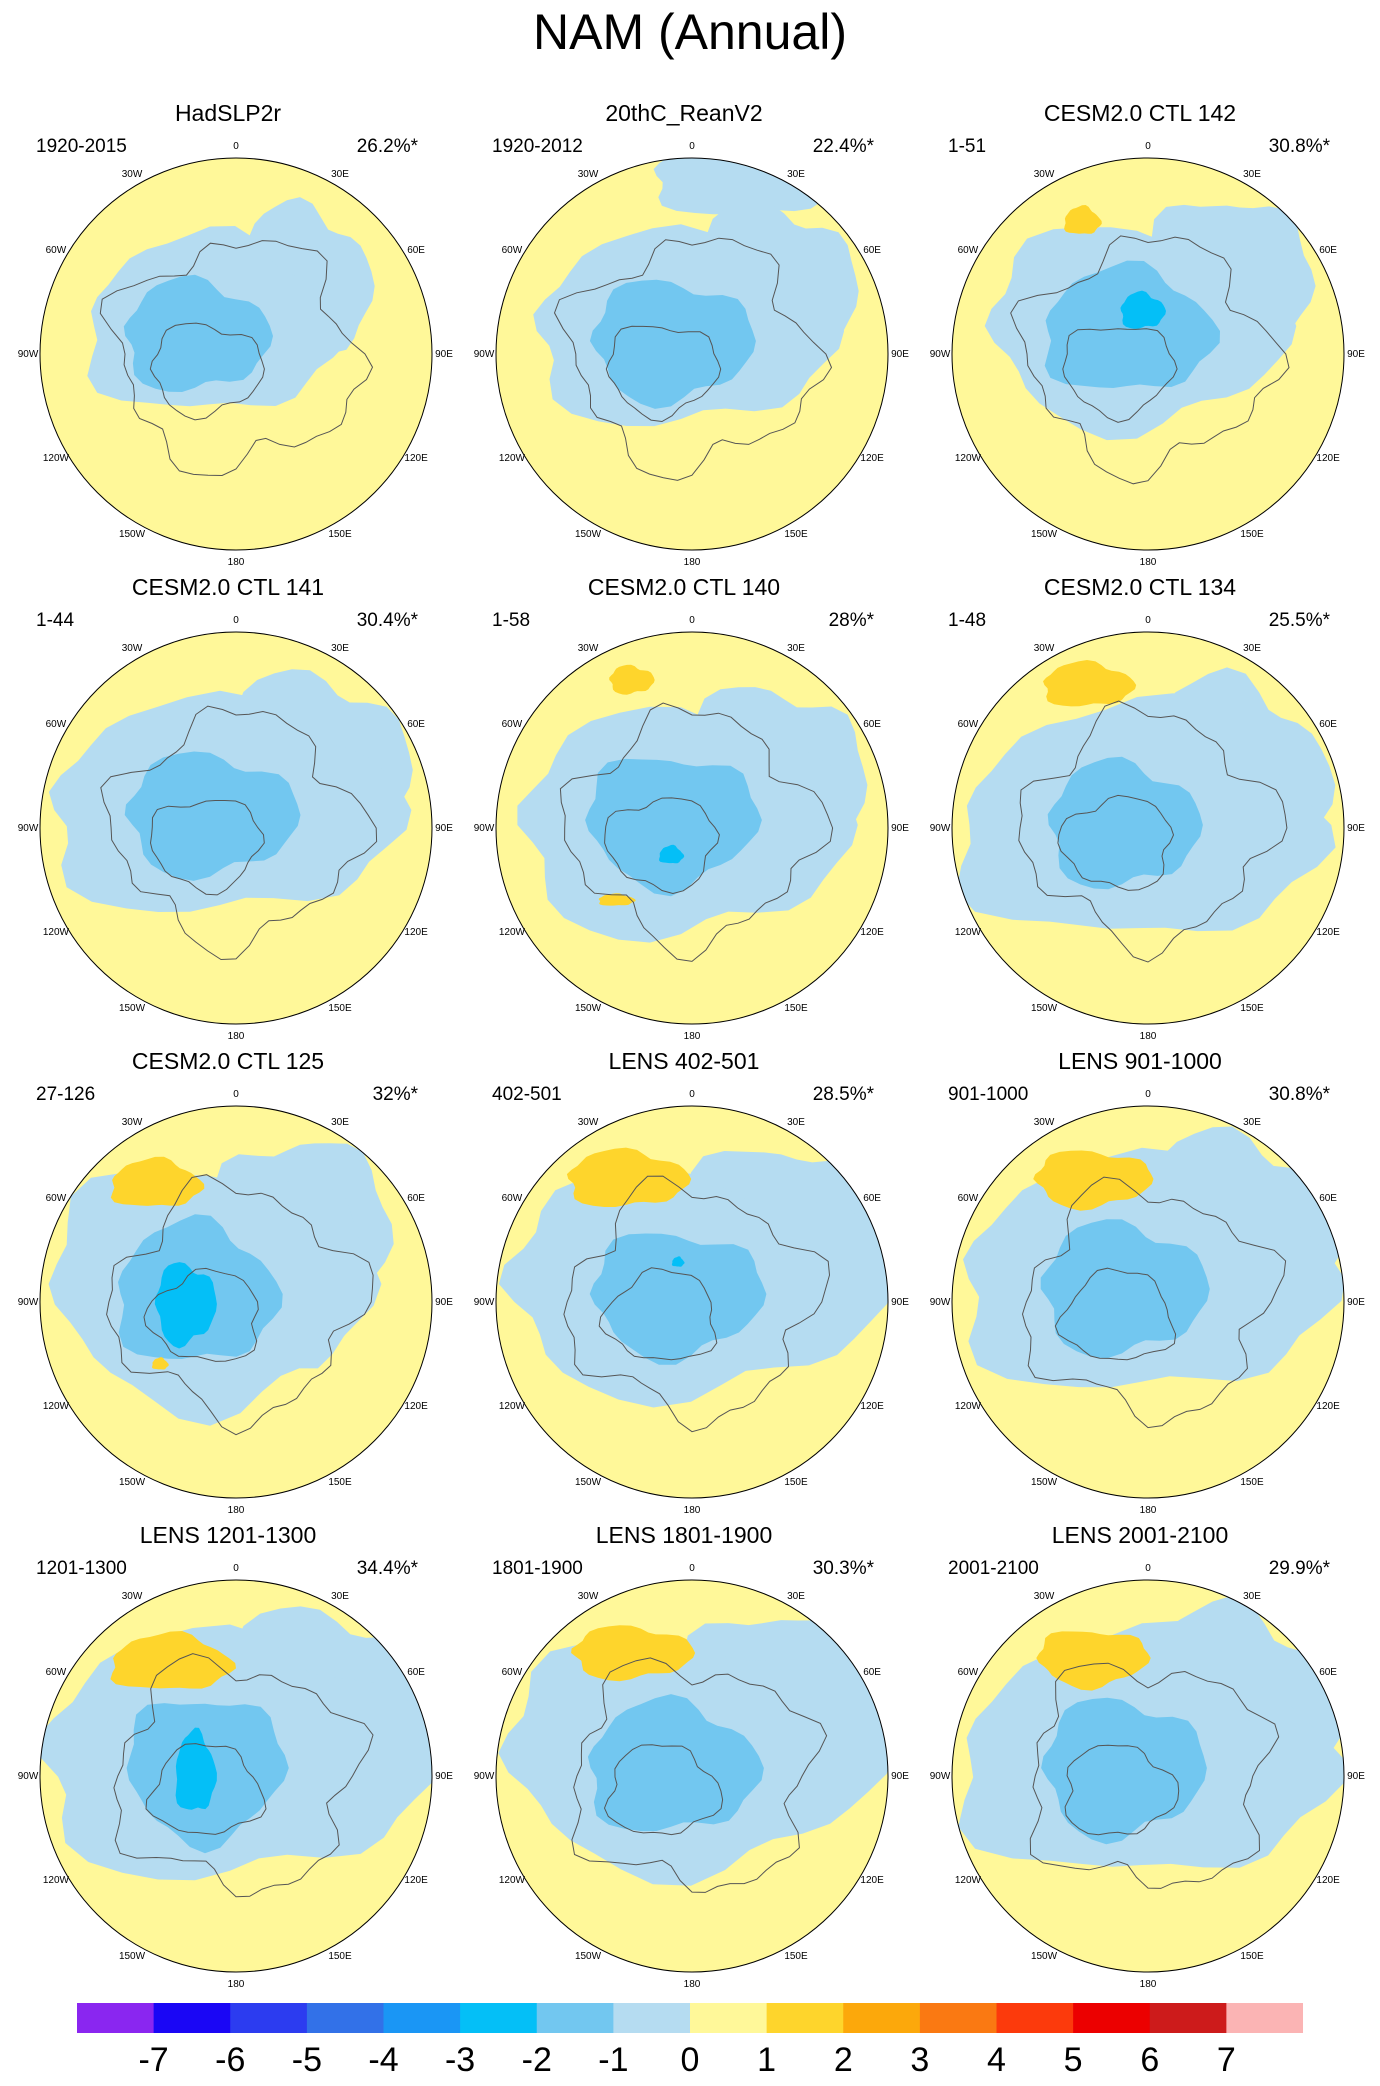 The height and width of the screenshot is (2086, 1380). I want to click on panel-title: LENS 402-501, so click(684, 1061).